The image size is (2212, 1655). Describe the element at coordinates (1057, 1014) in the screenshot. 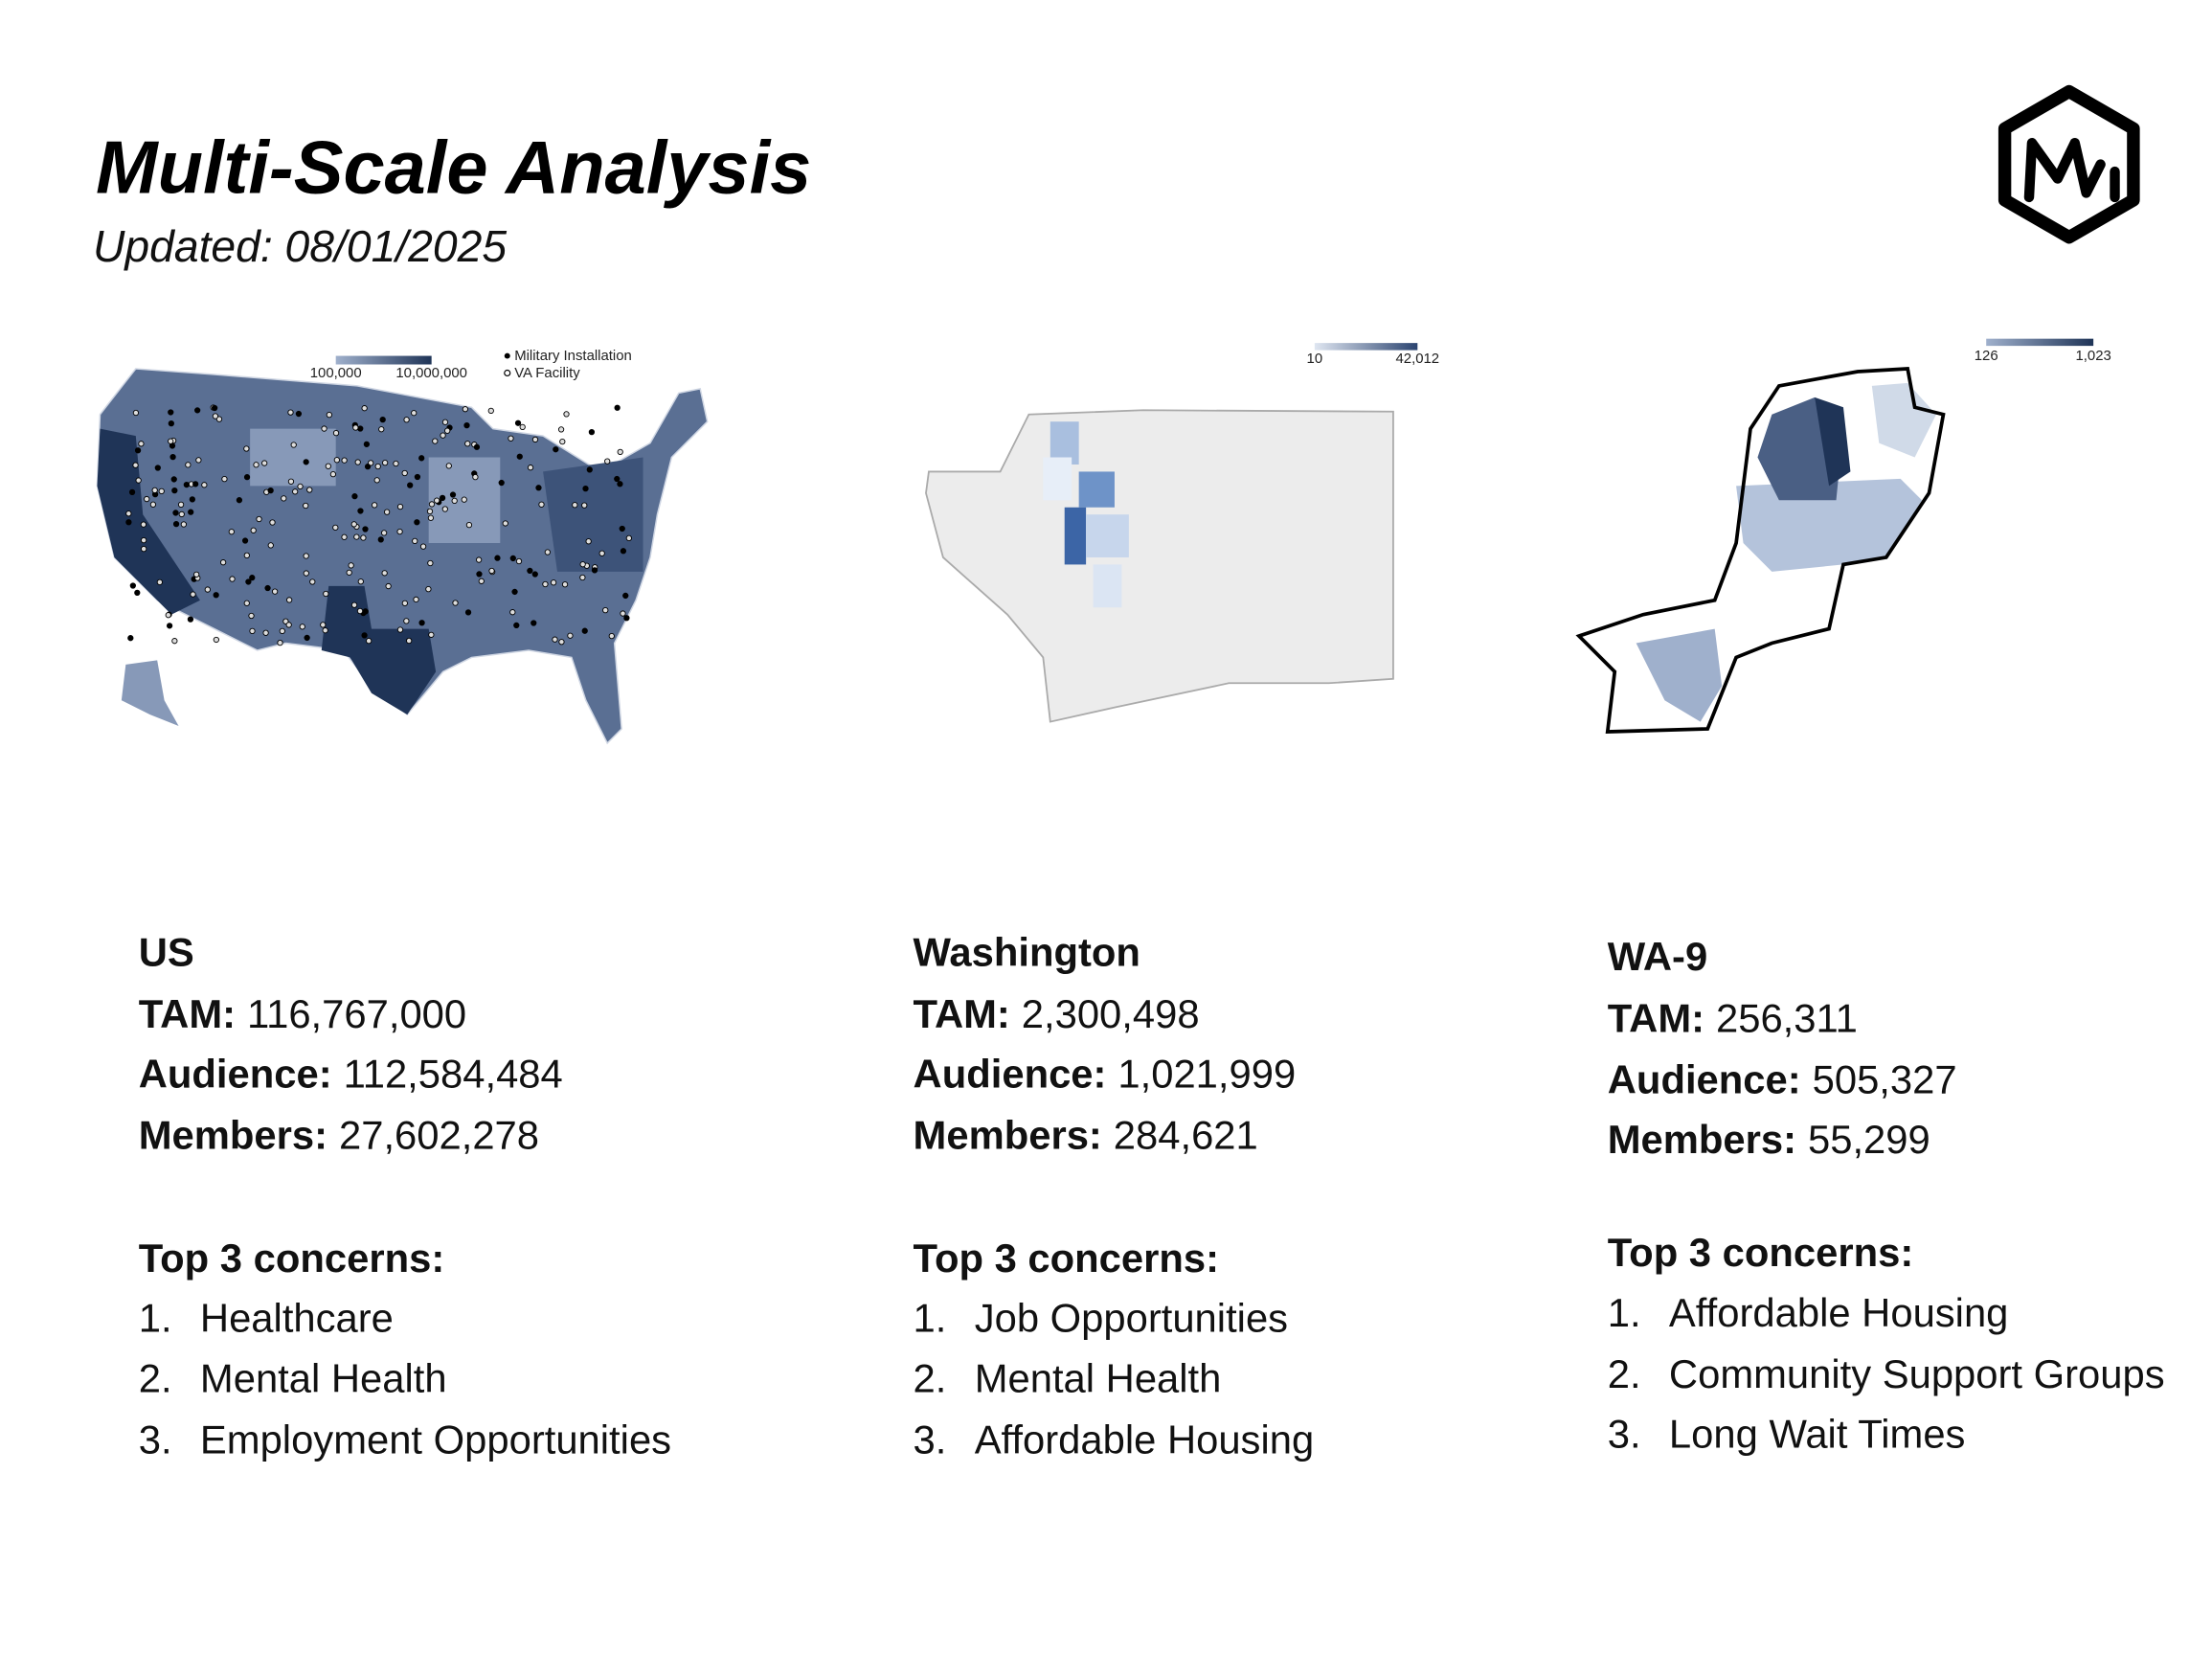

I see `stat: TAM: 2,300,498` at that location.